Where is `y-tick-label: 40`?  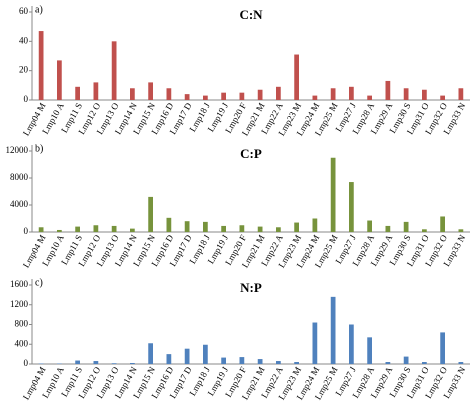
y-tick-label: 40 is located at coordinates (24, 40).